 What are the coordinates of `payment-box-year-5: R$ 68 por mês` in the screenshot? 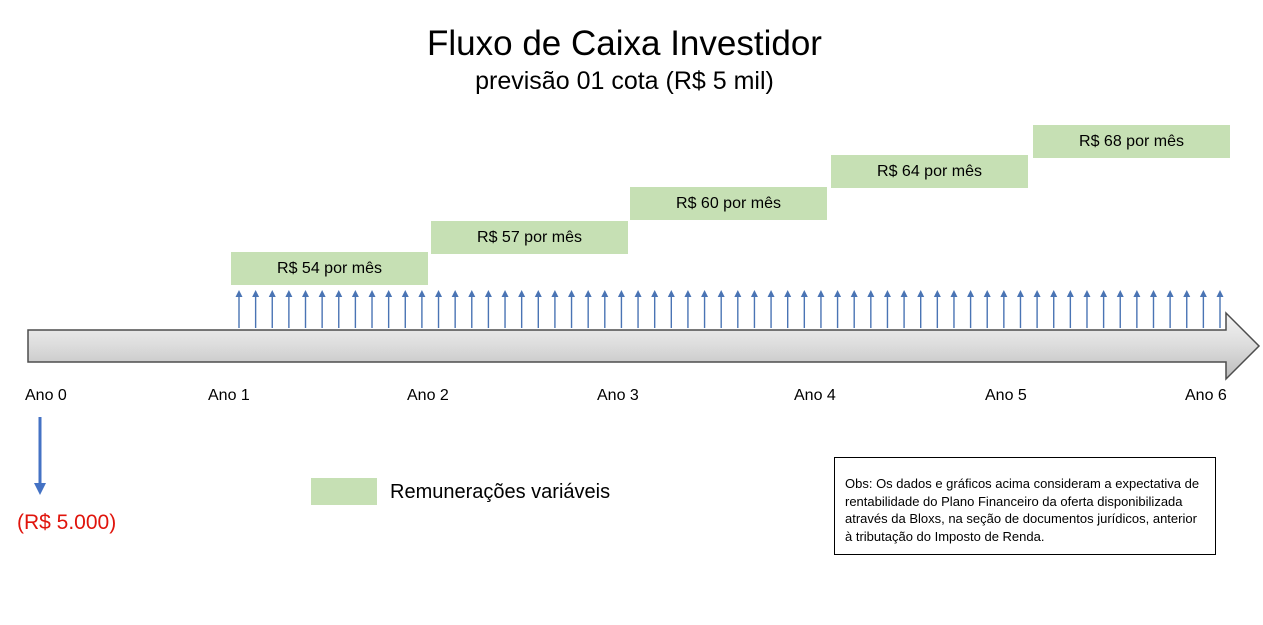 It's located at (1131, 141).